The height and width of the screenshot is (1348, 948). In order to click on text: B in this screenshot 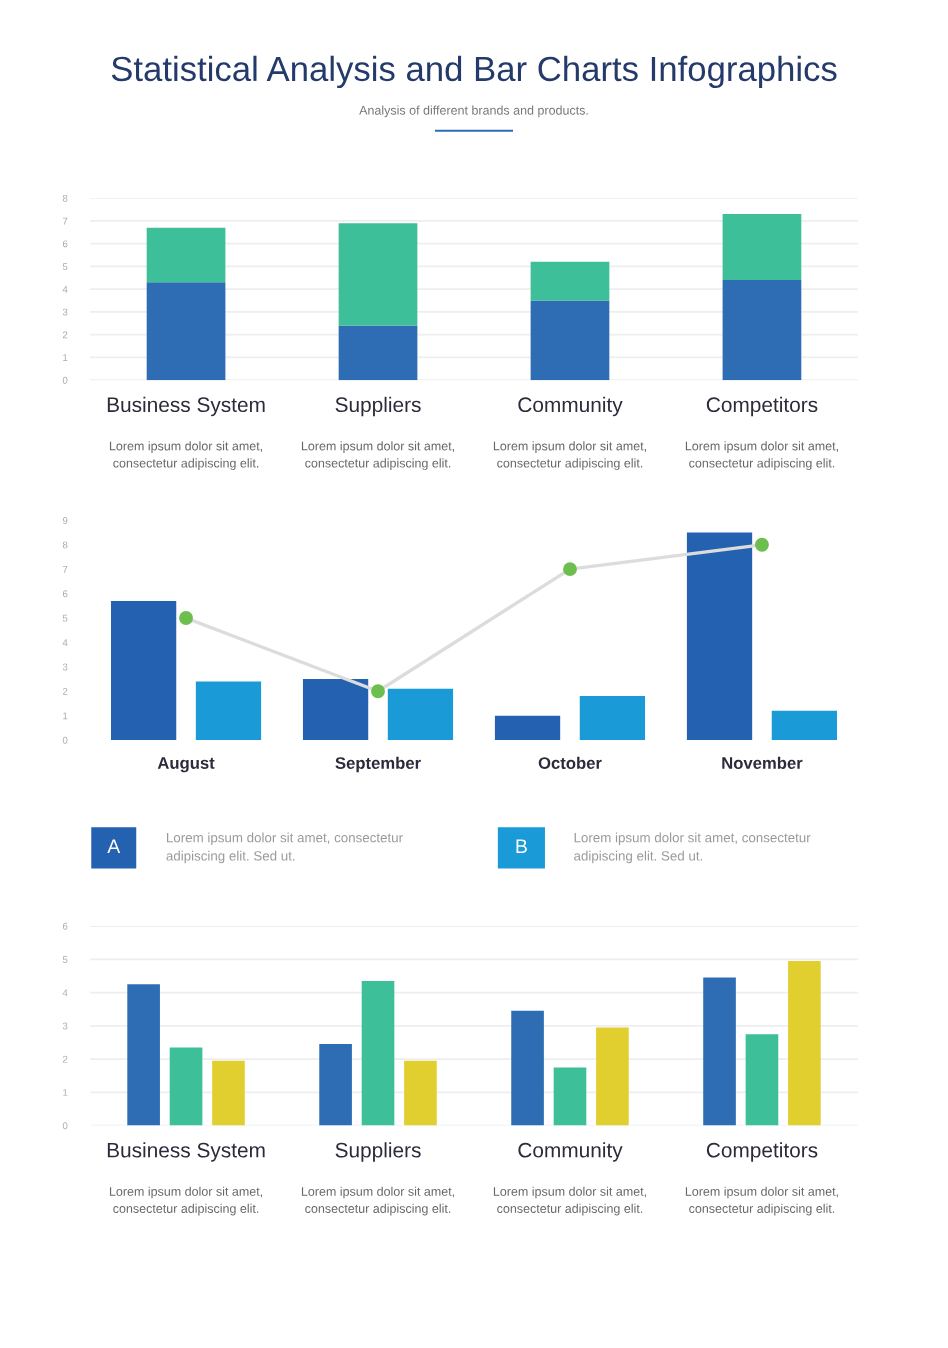, I will do `click(521, 846)`.